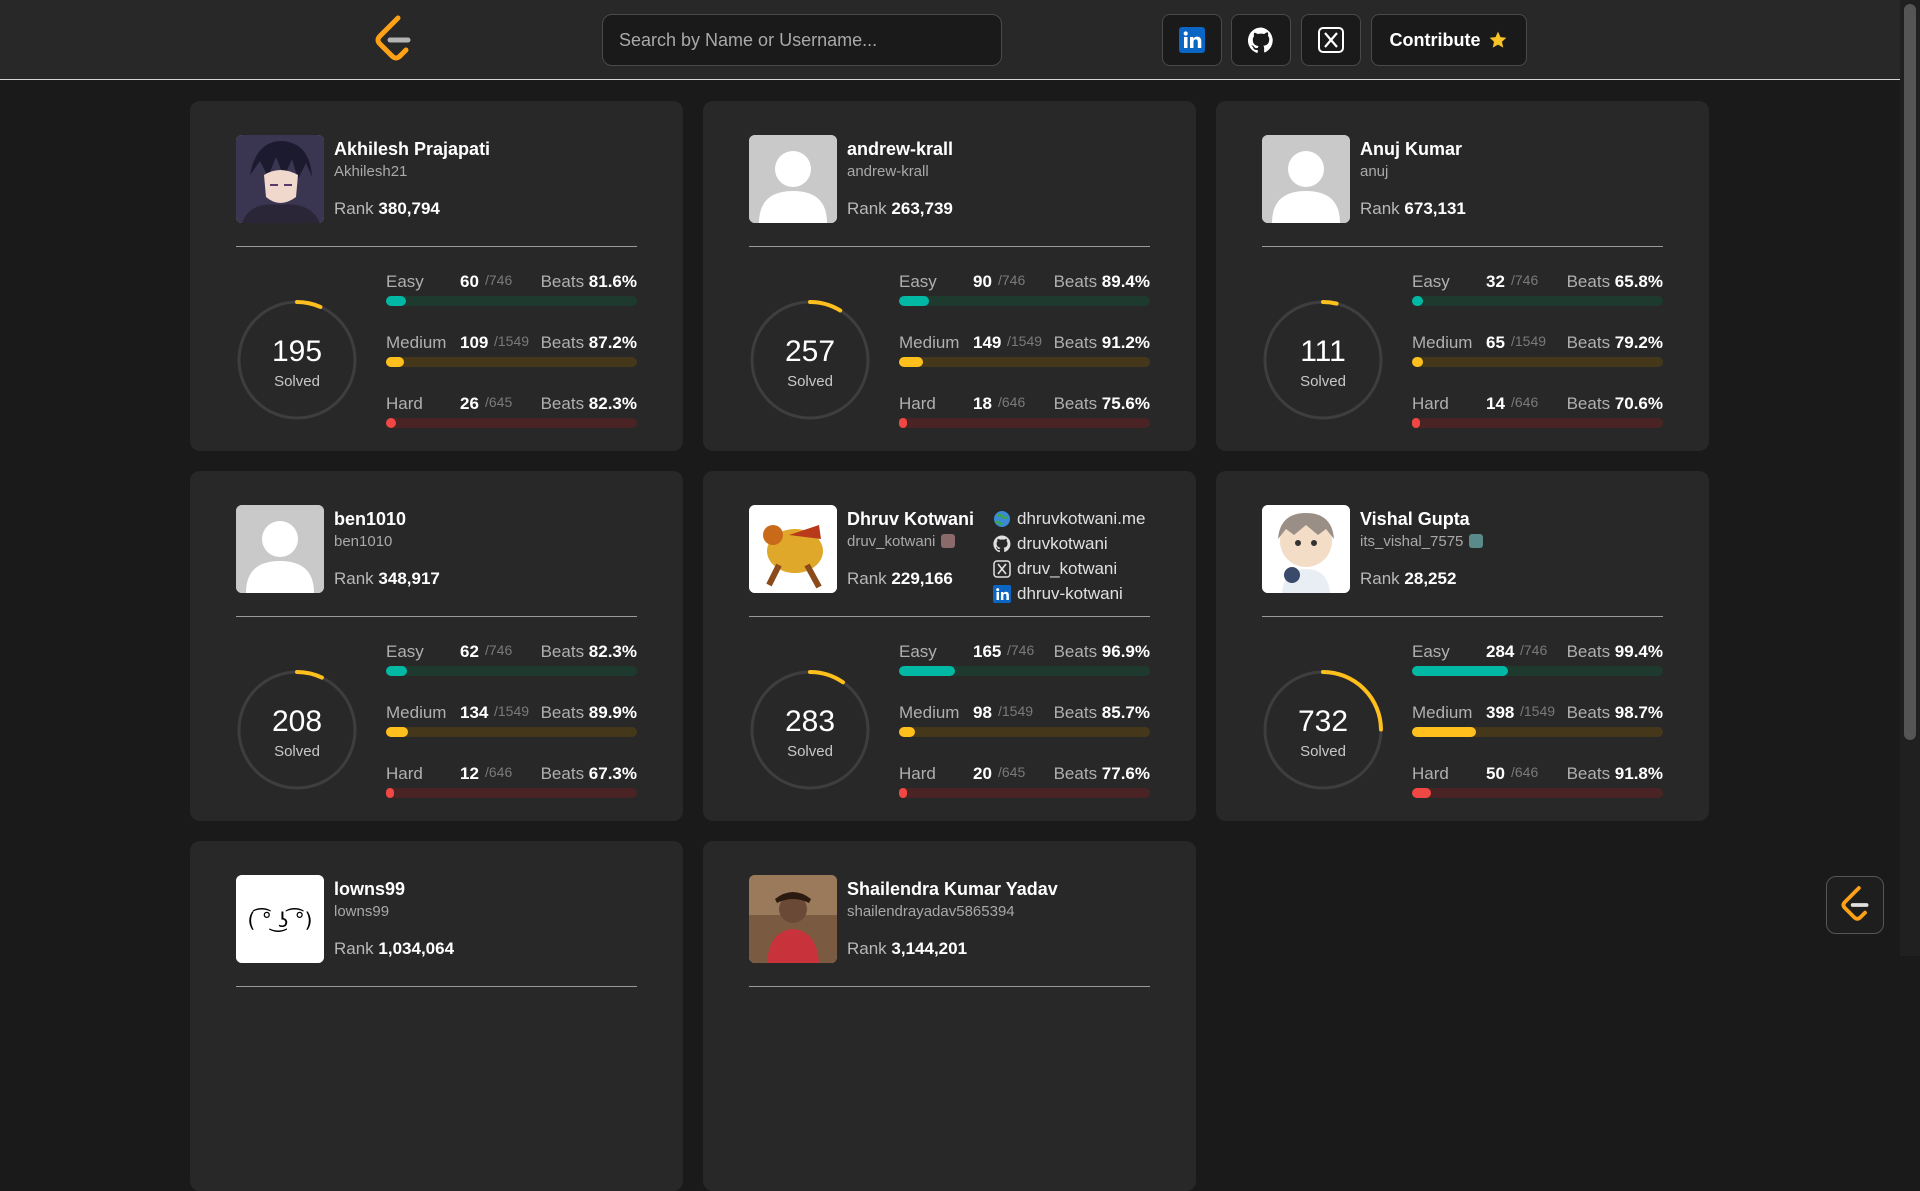 The image size is (1920, 1191). Describe the element at coordinates (900, 579) in the screenshot. I see `user-rank: Rank 229,166` at that location.